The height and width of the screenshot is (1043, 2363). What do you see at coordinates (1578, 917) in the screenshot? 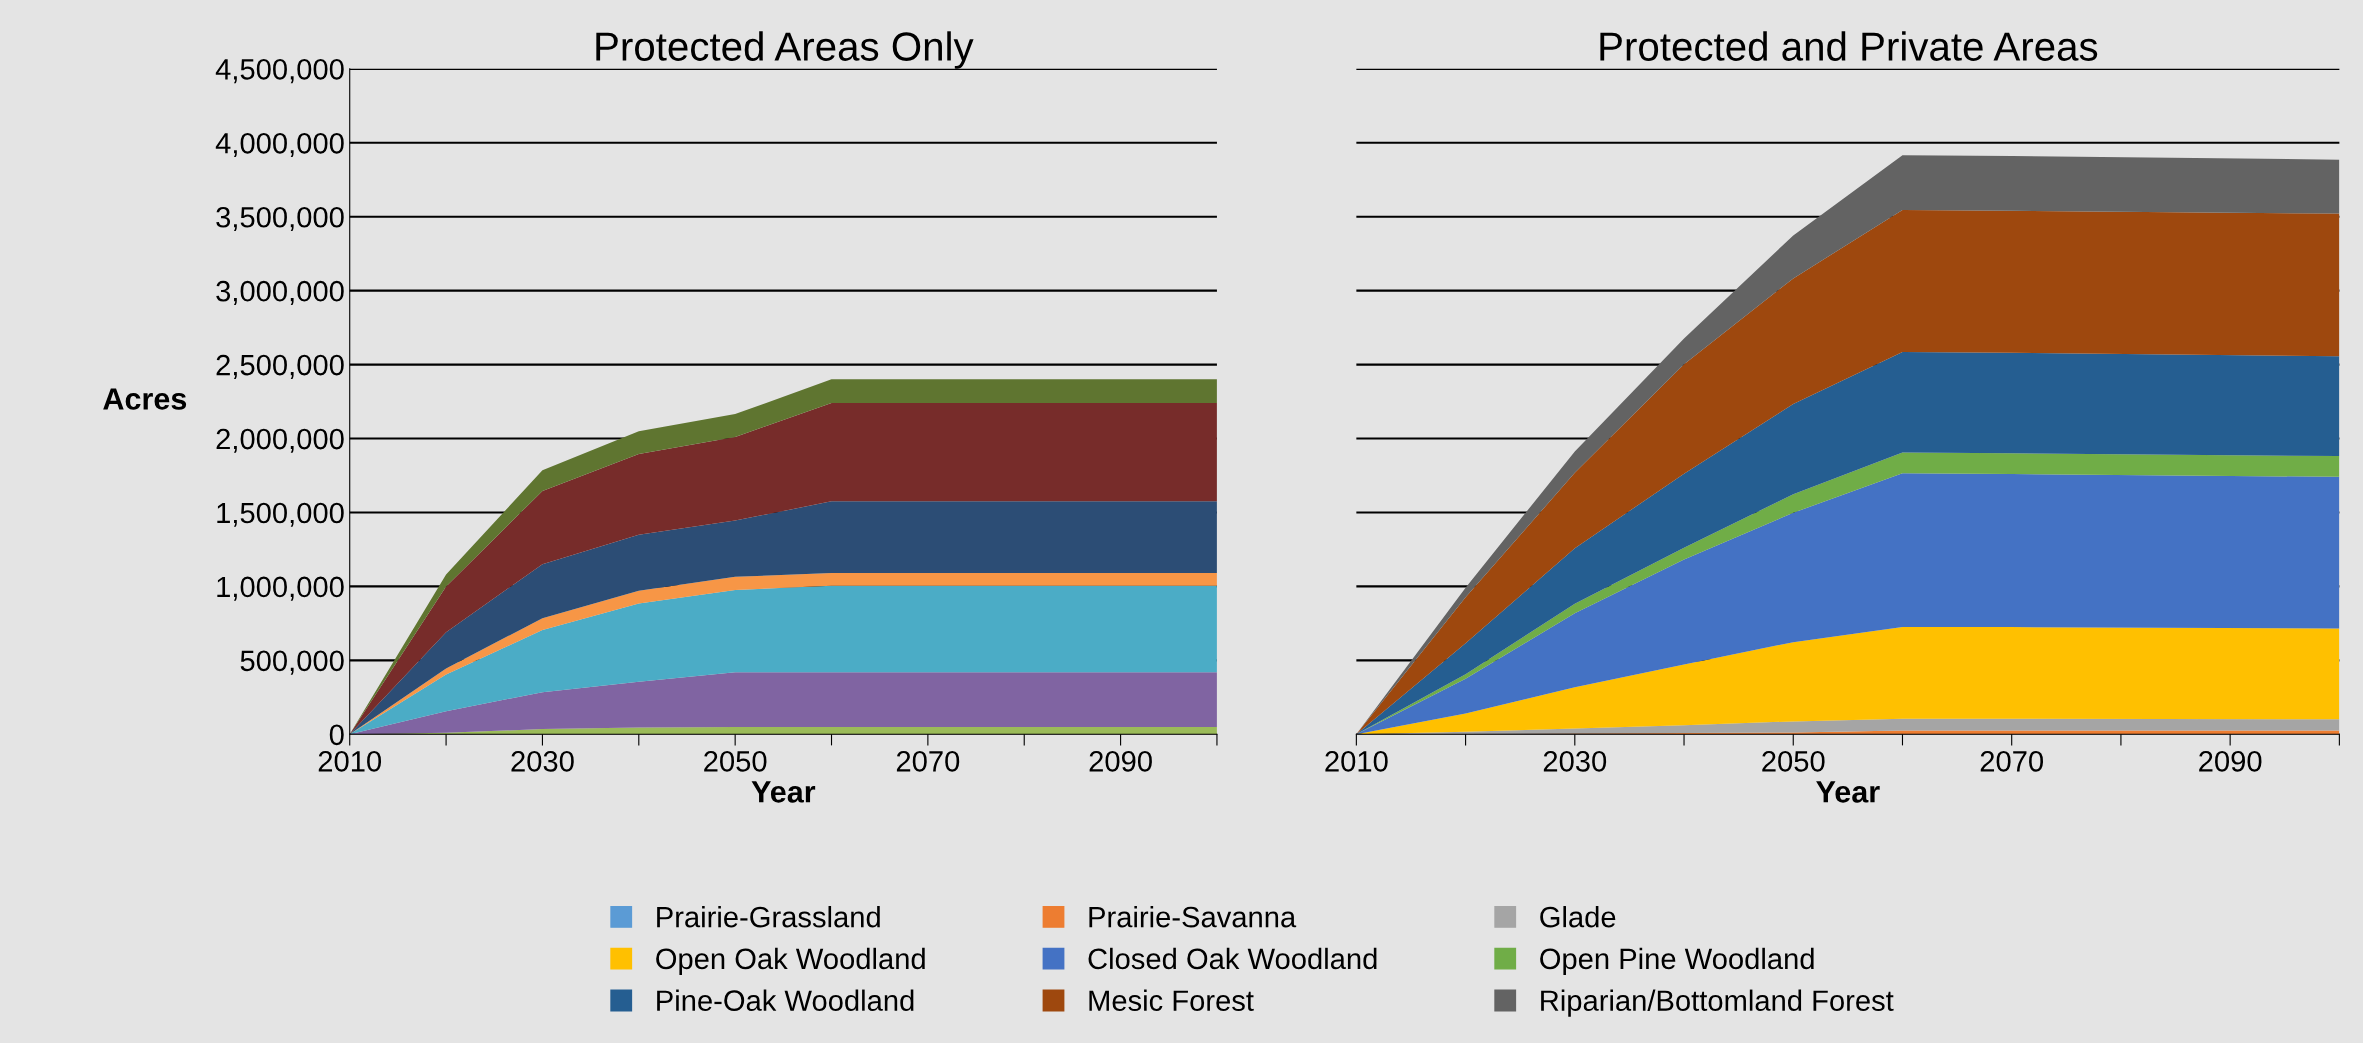
I see `legend-label: Glade` at bounding box center [1578, 917].